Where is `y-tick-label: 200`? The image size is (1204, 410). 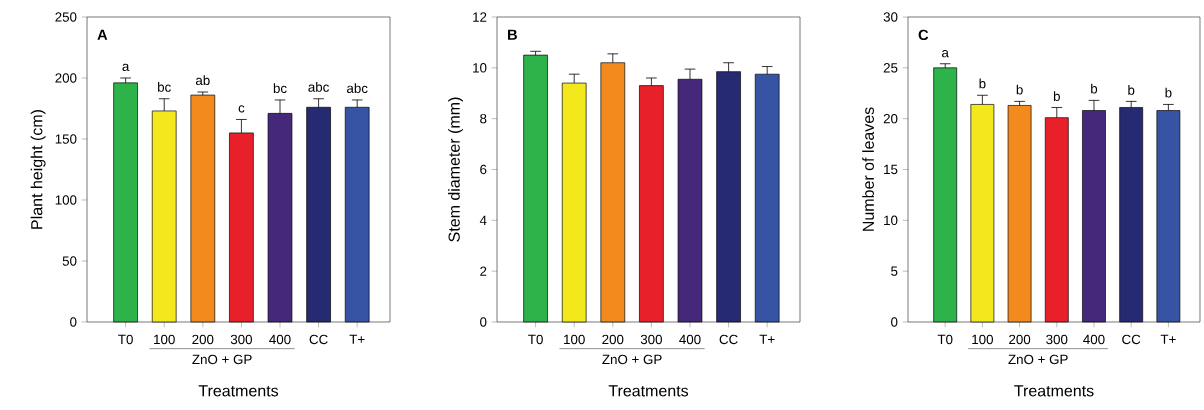 y-tick-label: 200 is located at coordinates (66, 78).